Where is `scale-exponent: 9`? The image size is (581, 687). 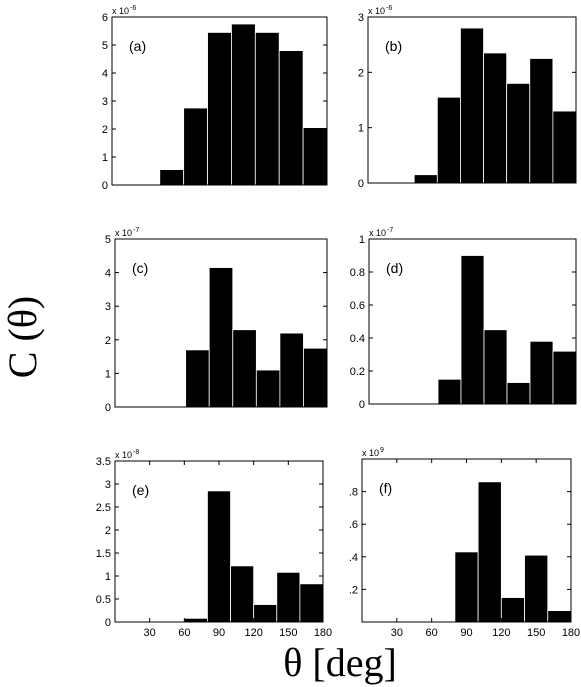 scale-exponent: 9 is located at coordinates (382, 450).